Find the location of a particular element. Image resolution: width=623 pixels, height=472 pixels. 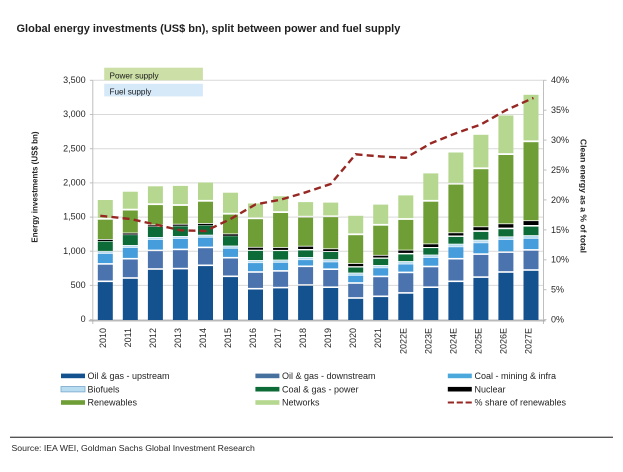

svg-text: 40% is located at coordinates (560, 80).